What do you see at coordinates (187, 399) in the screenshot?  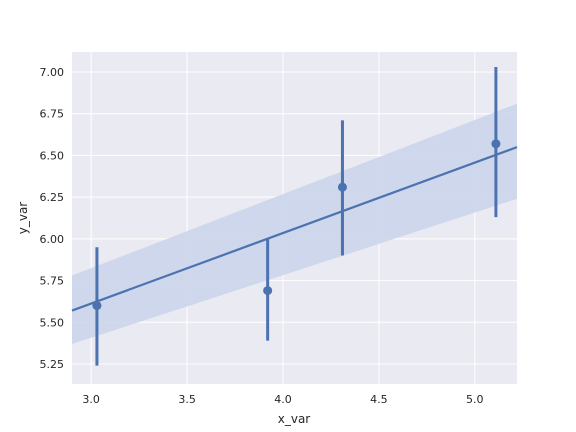 I see `x-tick-label: 3.5` at bounding box center [187, 399].